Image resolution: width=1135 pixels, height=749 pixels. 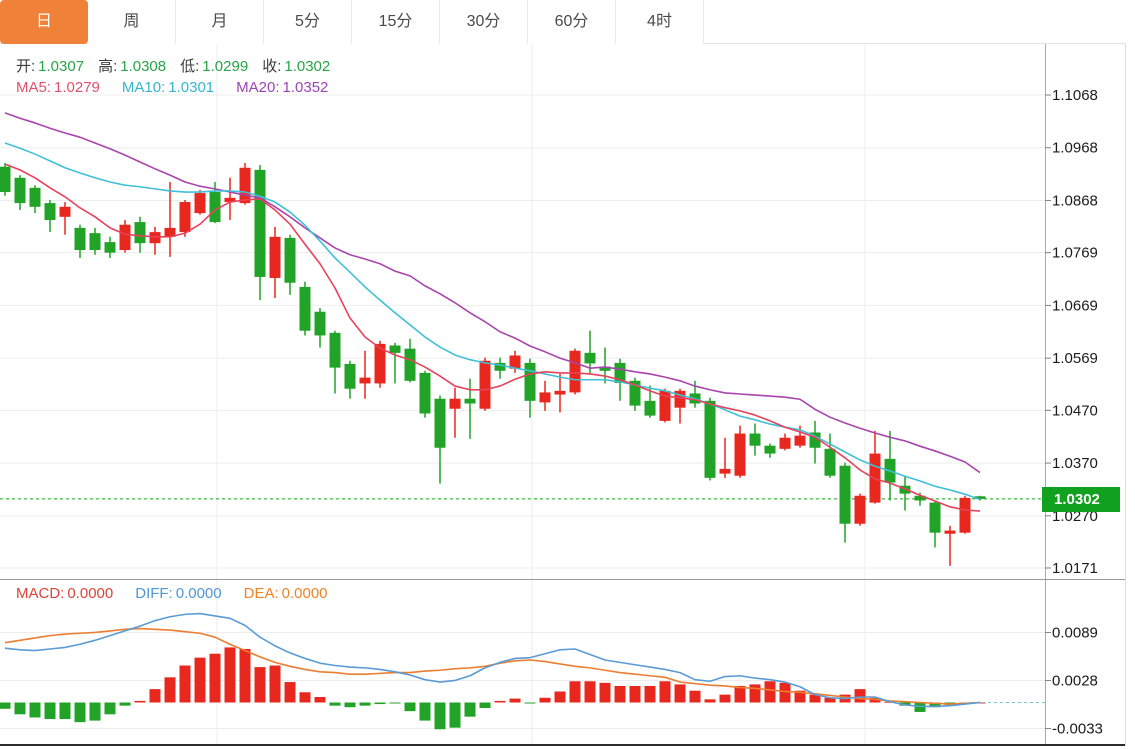 What do you see at coordinates (44, 22) in the screenshot?
I see `tab-timeframe-0: 日` at bounding box center [44, 22].